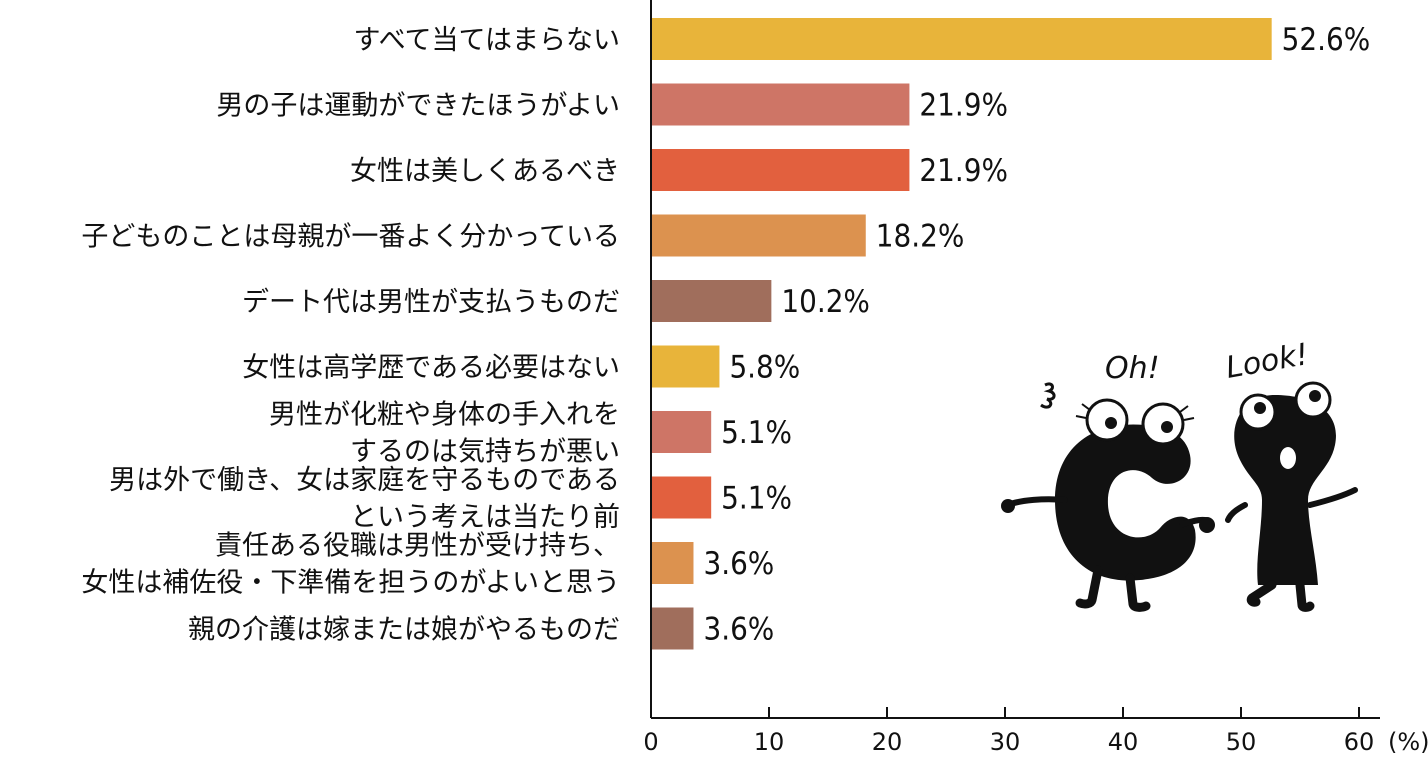 The height and width of the screenshot is (761, 1428). I want to click on value-label-3: 18.2%, so click(920, 237).